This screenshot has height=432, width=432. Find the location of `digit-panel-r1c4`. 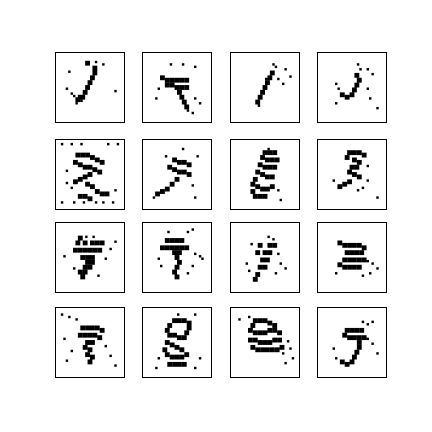

digit-panel-r1c4 is located at coordinates (352, 87).